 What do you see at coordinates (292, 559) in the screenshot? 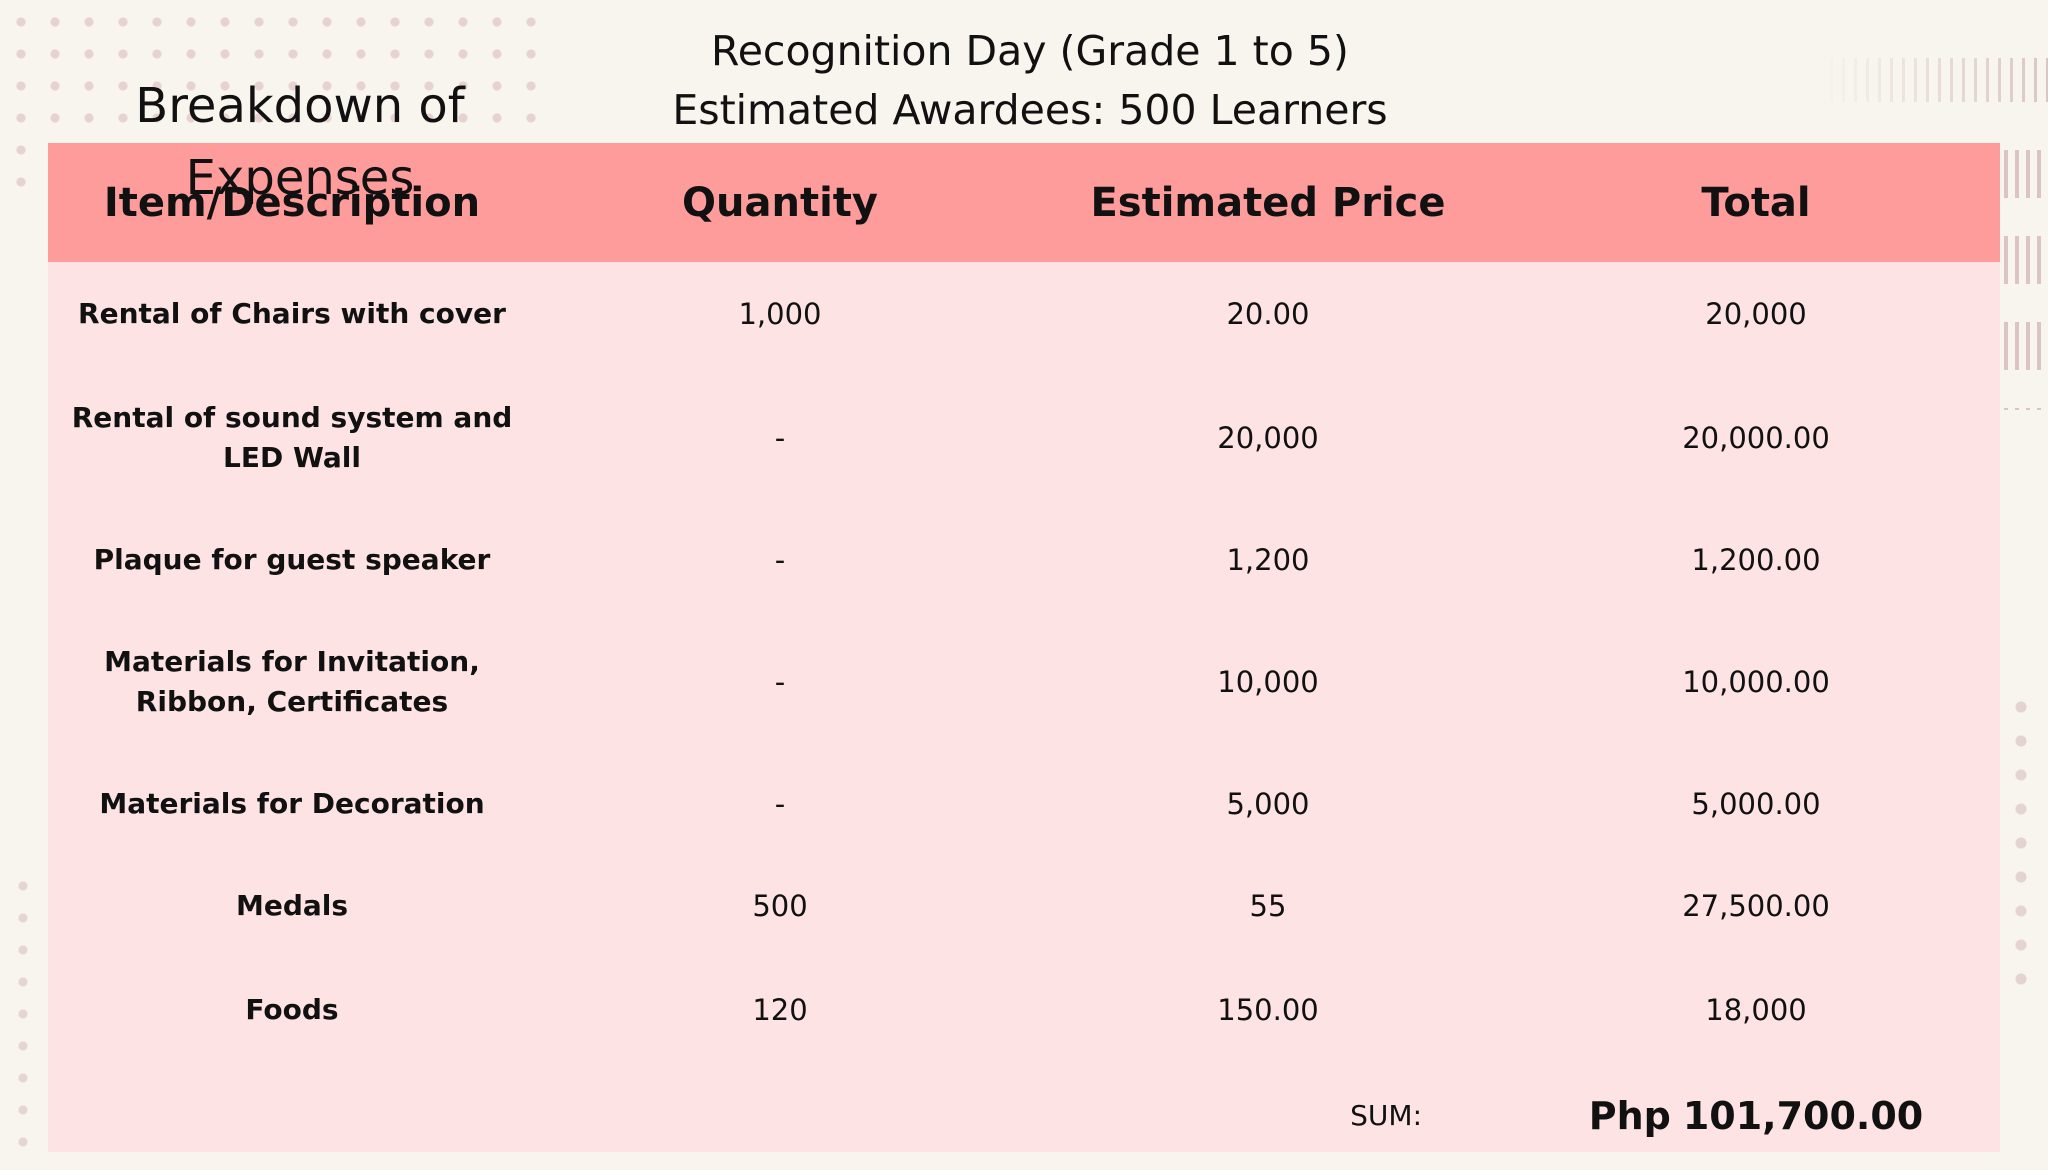
I see `cell-item: Plaque for guest speaker` at bounding box center [292, 559].